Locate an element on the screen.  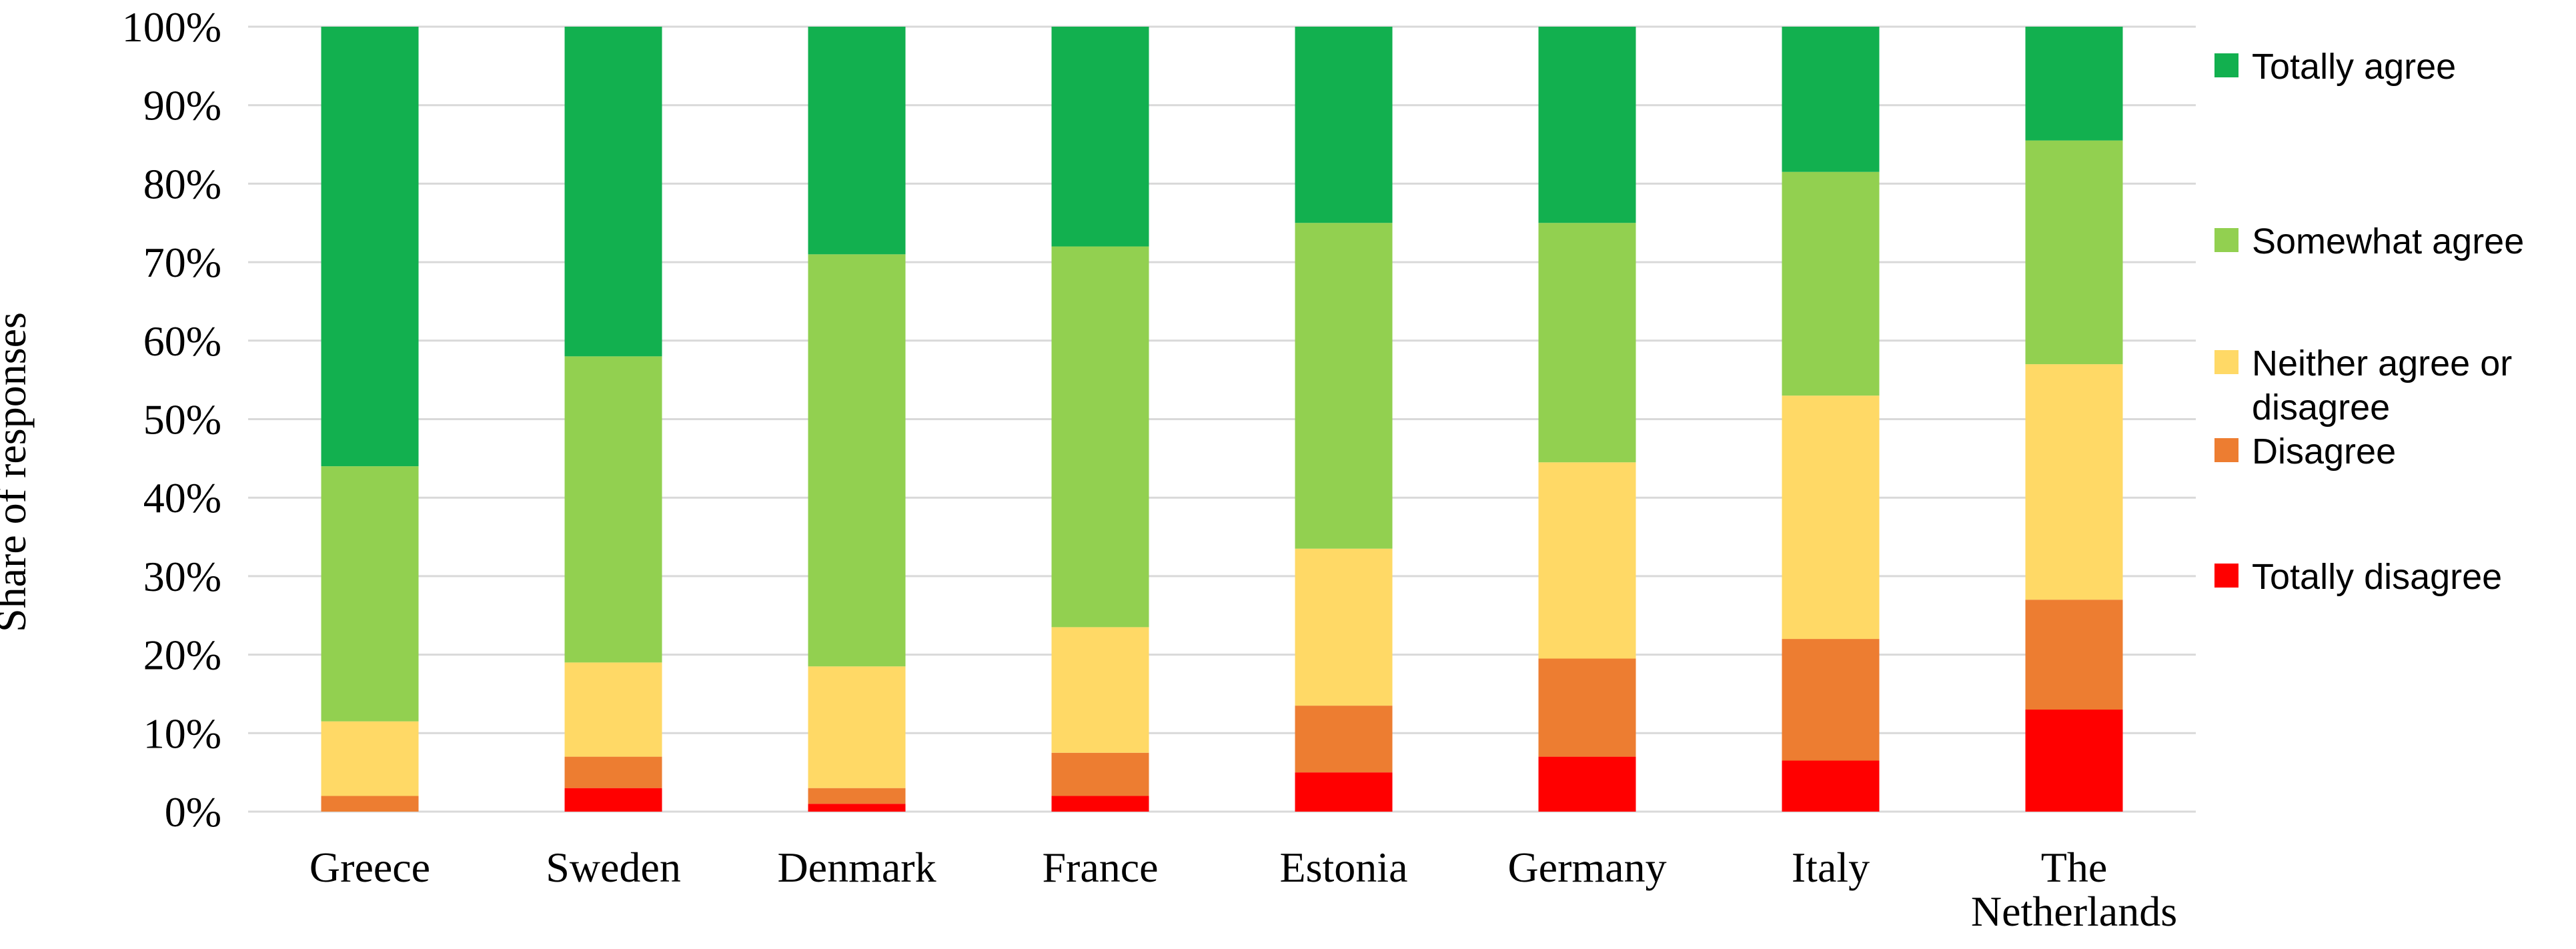
y-tick-label: 20% is located at coordinates (182, 655).